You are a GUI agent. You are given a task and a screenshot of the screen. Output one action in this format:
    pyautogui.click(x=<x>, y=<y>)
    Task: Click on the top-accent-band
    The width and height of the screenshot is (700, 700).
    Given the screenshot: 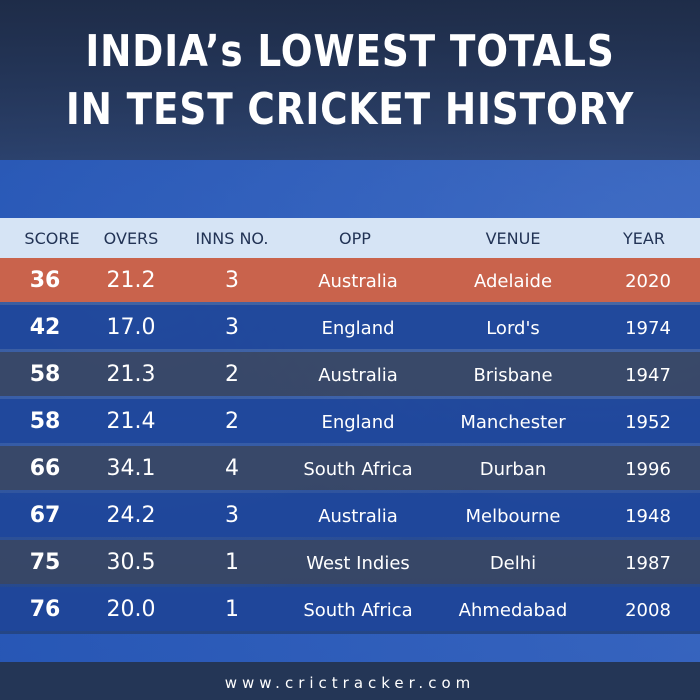 What is the action you would take?
    pyautogui.click(x=350, y=189)
    